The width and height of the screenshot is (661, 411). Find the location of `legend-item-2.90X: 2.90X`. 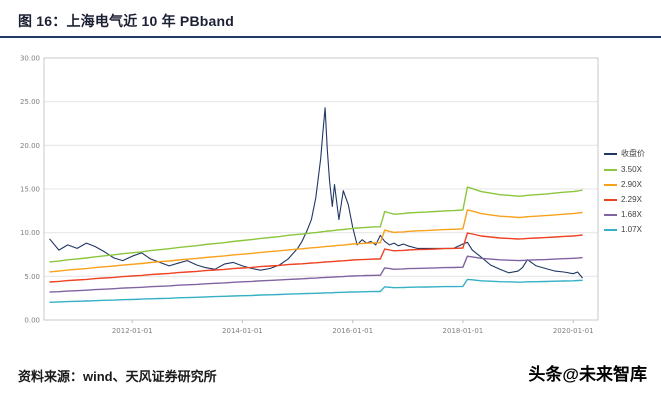

legend-item-2.90X: 2.90X is located at coordinates (631, 184).